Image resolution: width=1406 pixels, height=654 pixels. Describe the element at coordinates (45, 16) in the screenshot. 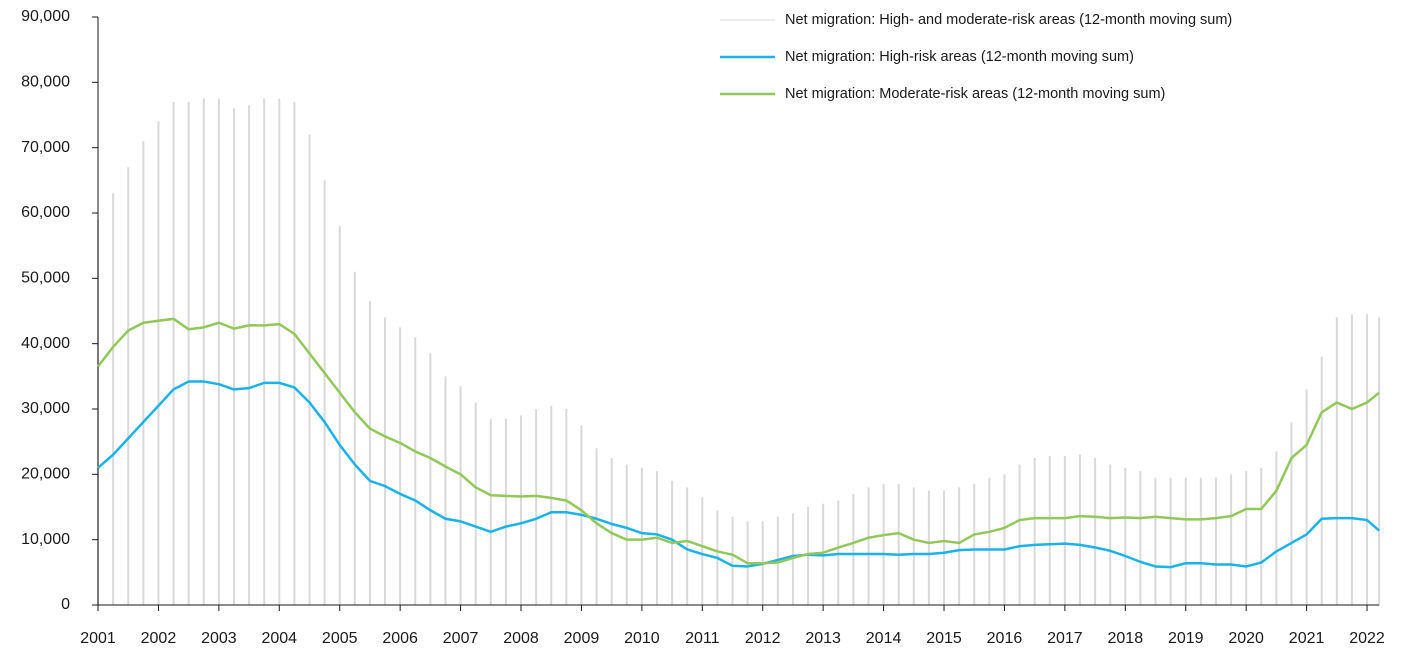

I see `y-tick-label: 90,000` at that location.